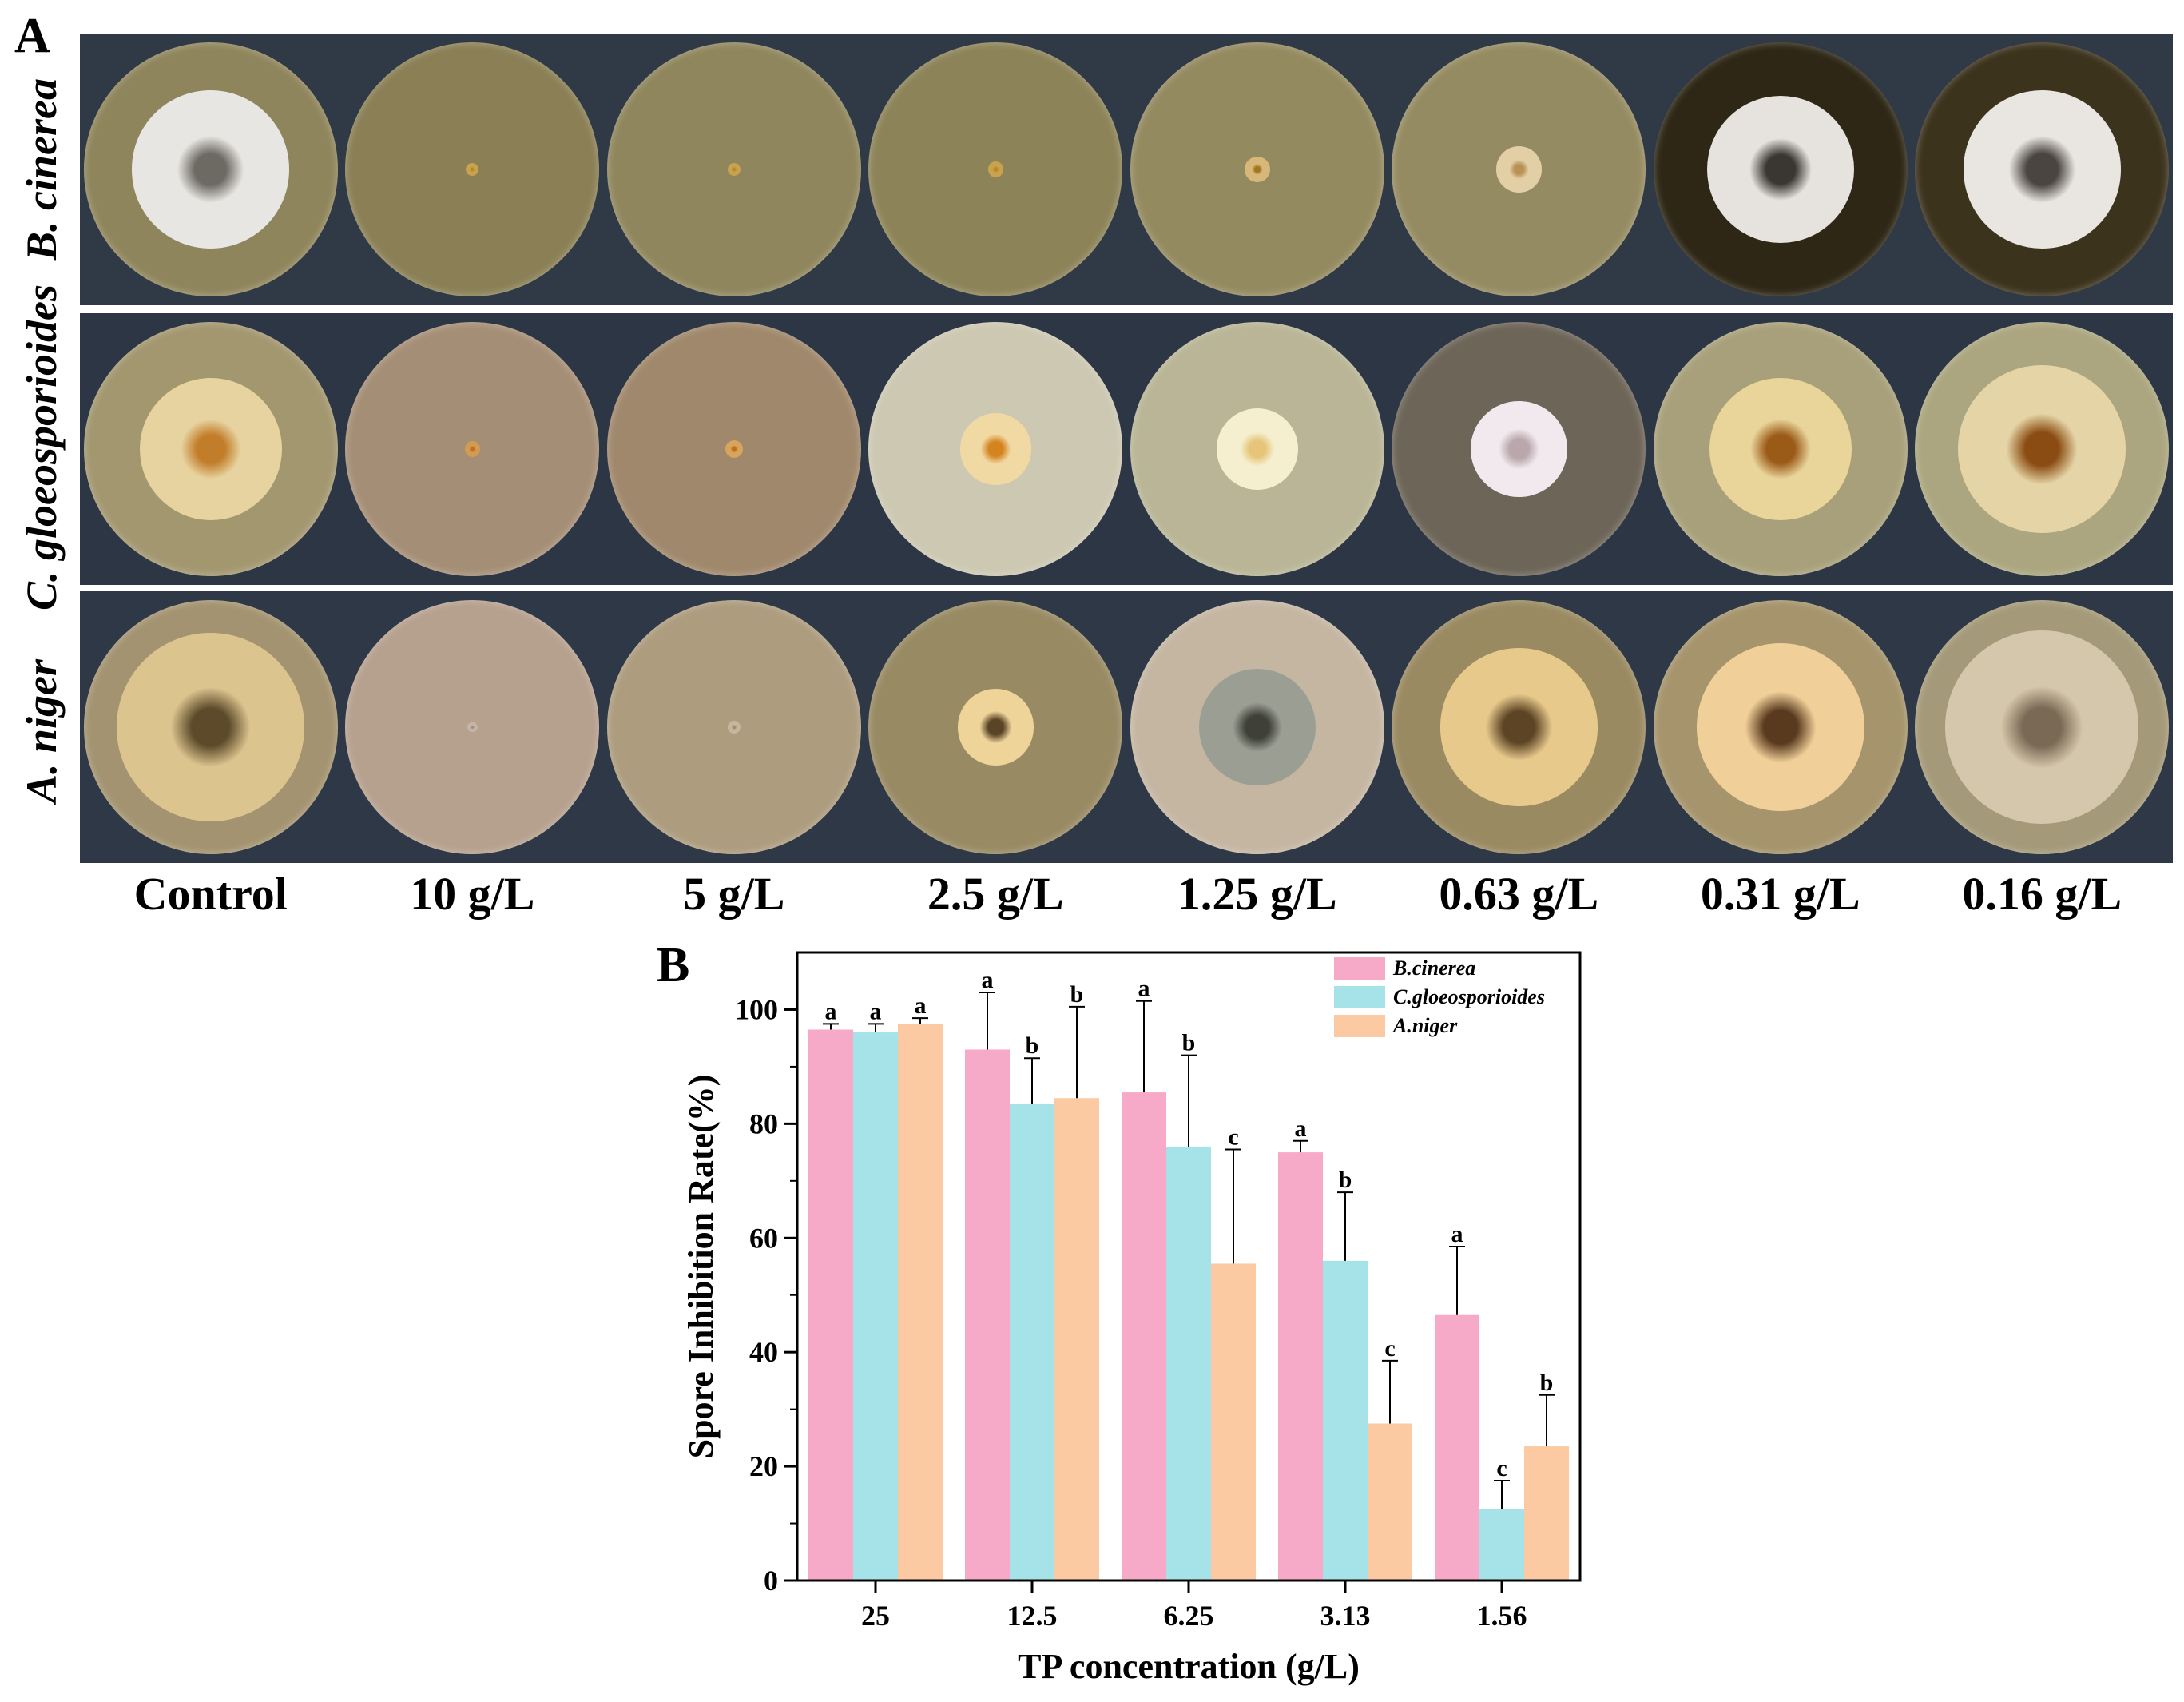  What do you see at coordinates (1469, 997) in the screenshot?
I see `legend-entry: C.gloeosporioides` at bounding box center [1469, 997].